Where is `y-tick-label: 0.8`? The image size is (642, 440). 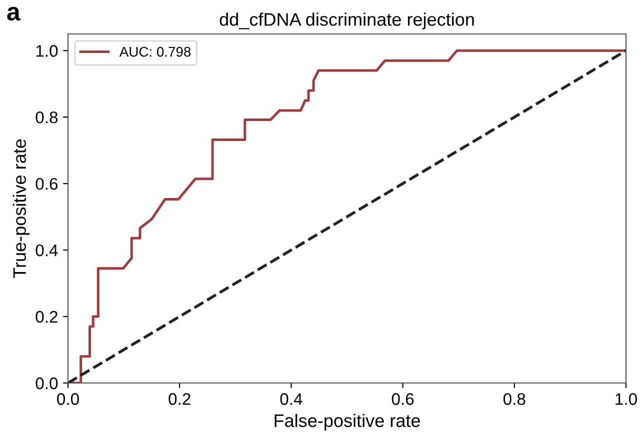 y-tick-label: 0.8 is located at coordinates (47, 117).